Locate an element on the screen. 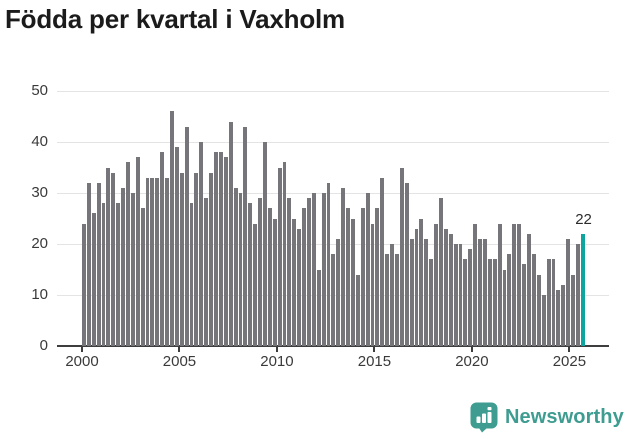  bar-2017-q2 is located at coordinates (421, 282).